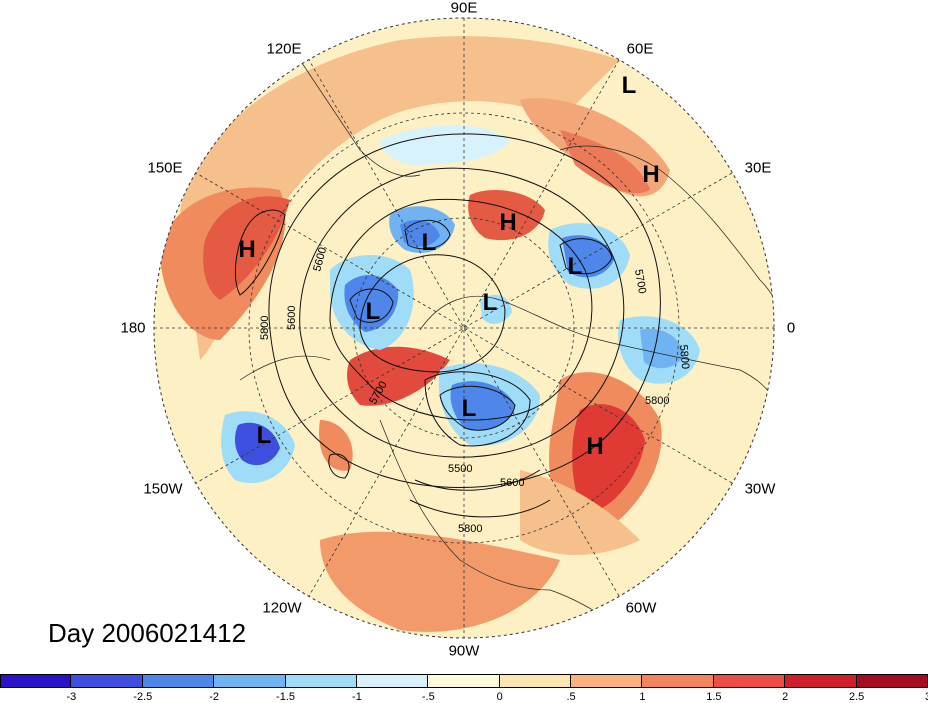  What do you see at coordinates (147, 633) in the screenshot?
I see `map-title: Day 2006021412` at bounding box center [147, 633].